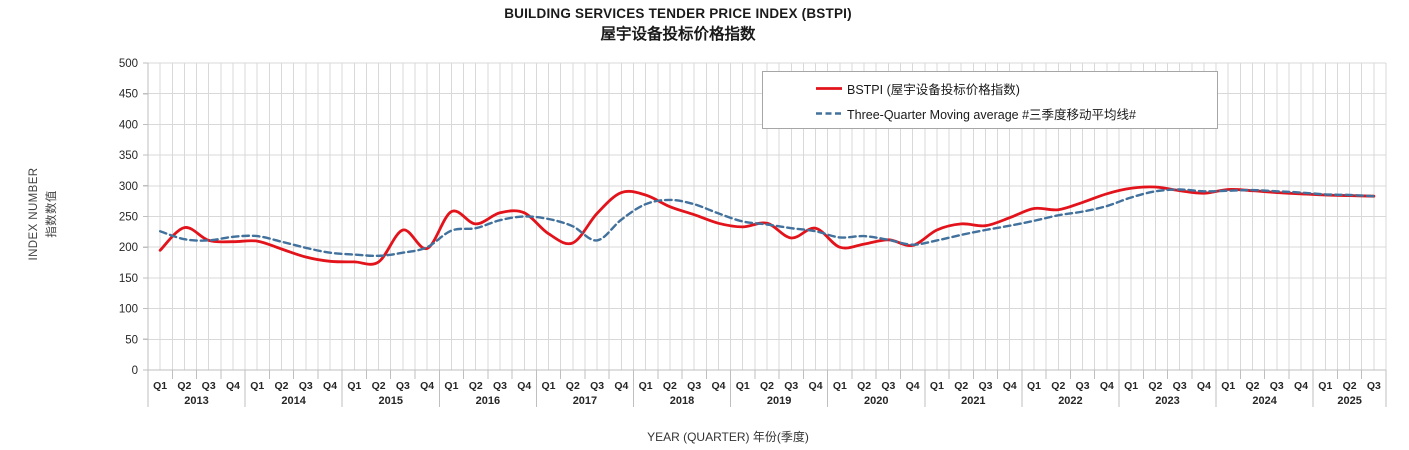 The height and width of the screenshot is (450, 1409). Describe the element at coordinates (128, 187) in the screenshot. I see `svg-text: 300` at that location.